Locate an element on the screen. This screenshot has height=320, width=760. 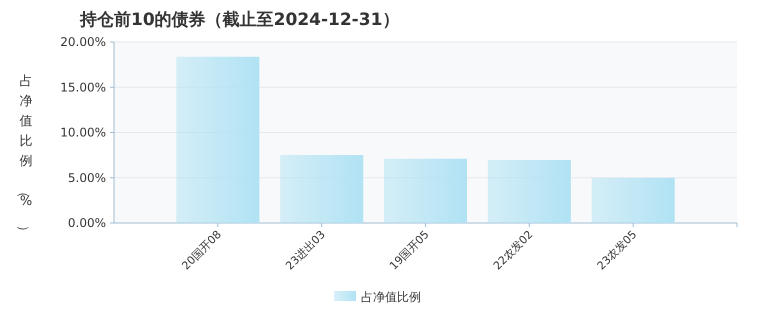
y-tick-label: 15.00% is located at coordinates (83, 87).